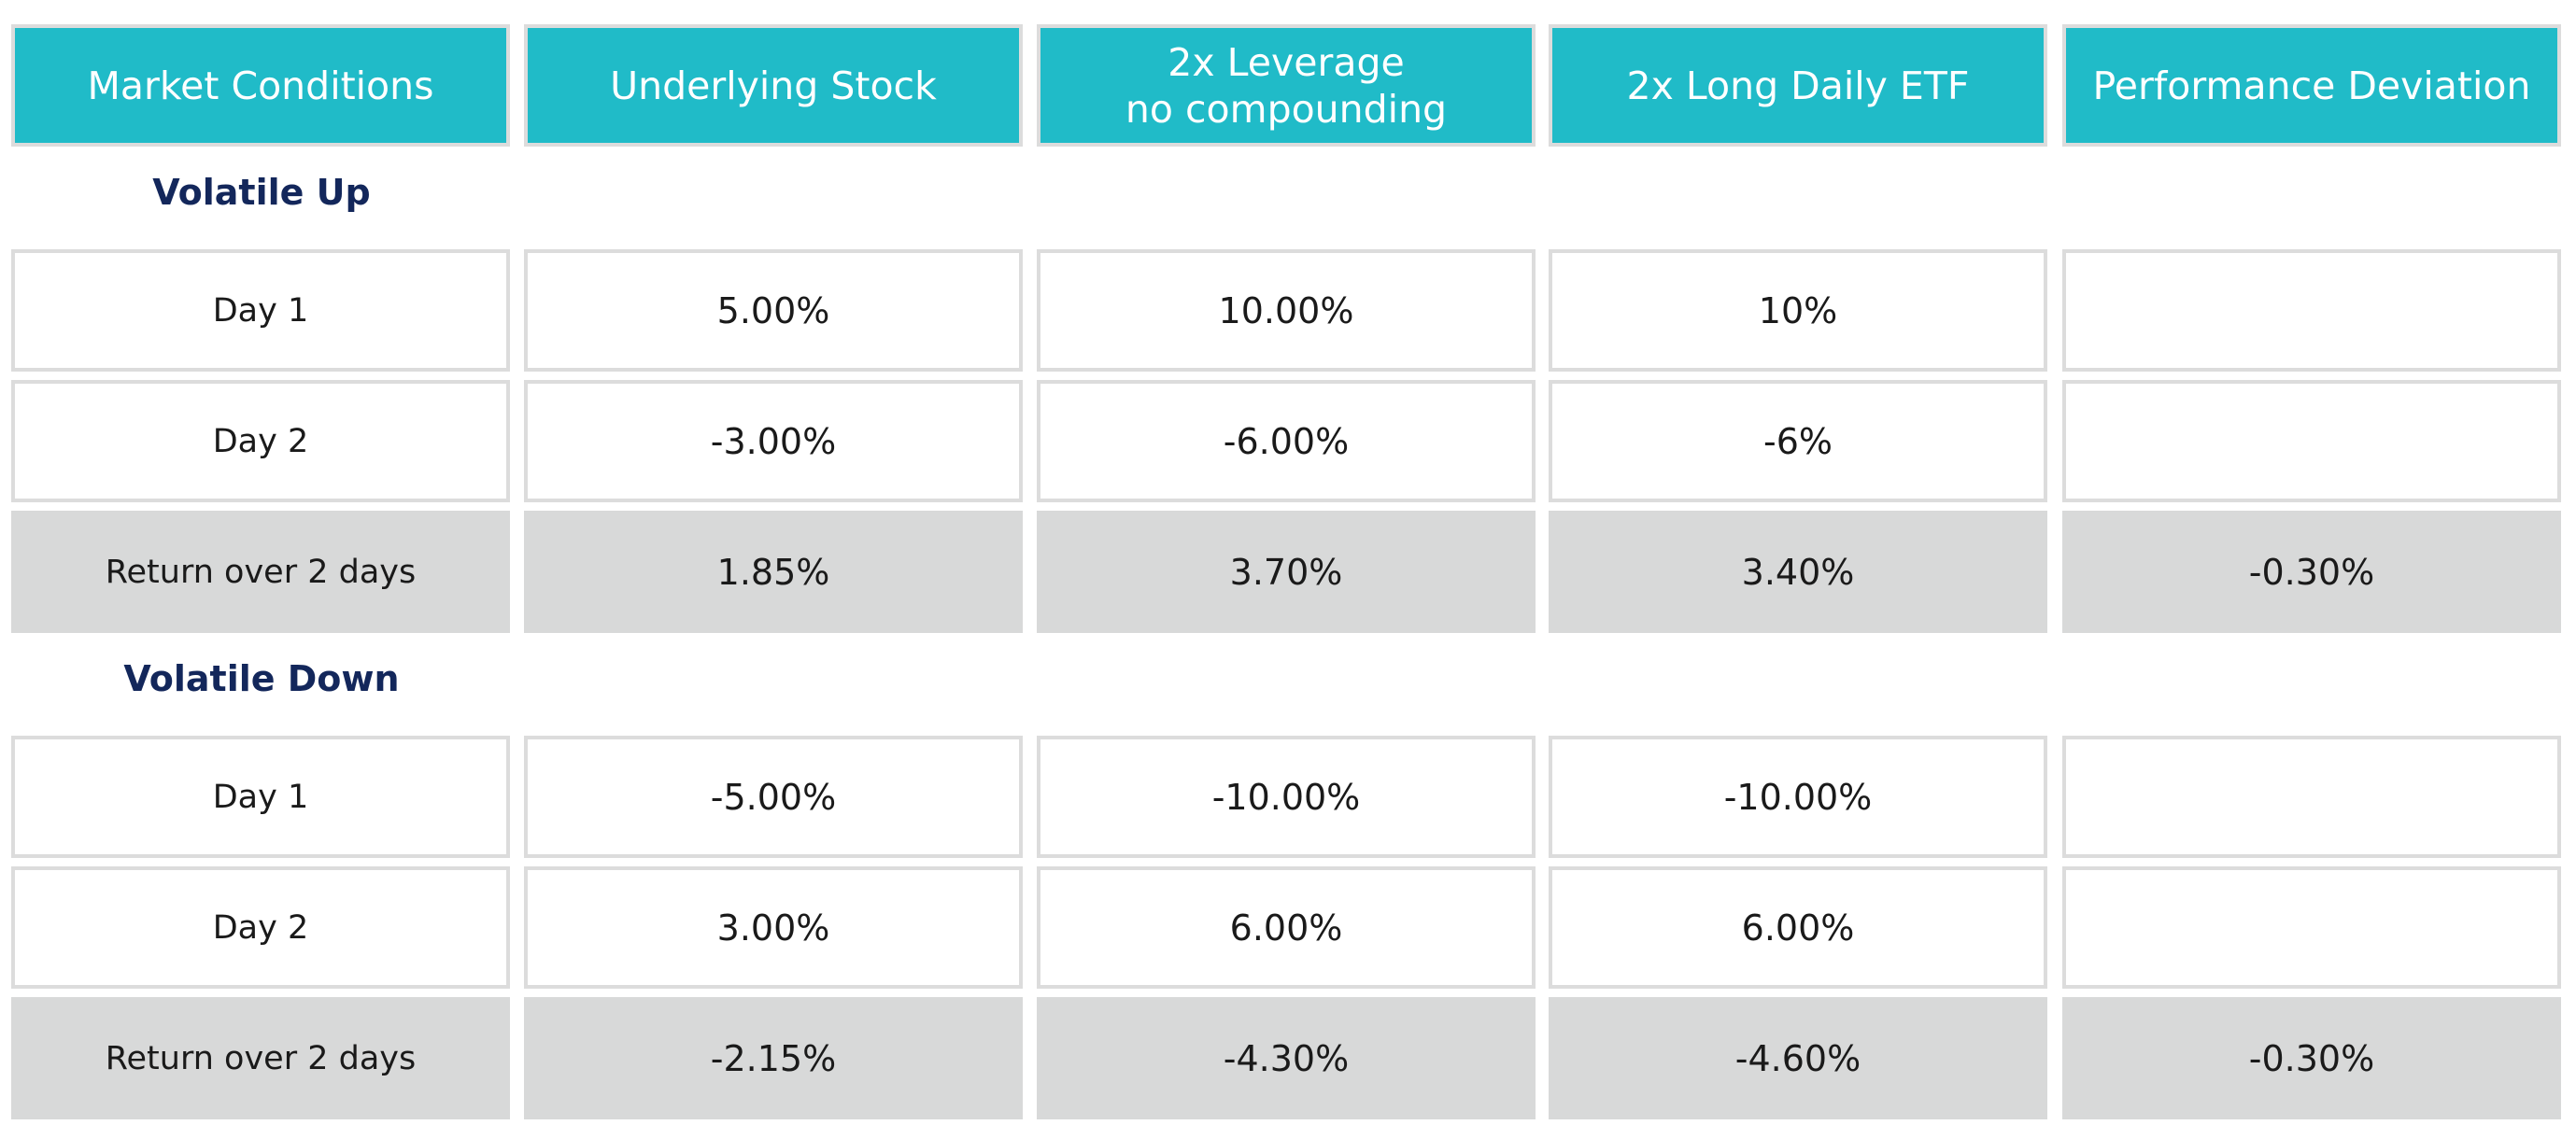  Describe the element at coordinates (1286, 310) in the screenshot. I see `table-cell: 10.00%` at that location.